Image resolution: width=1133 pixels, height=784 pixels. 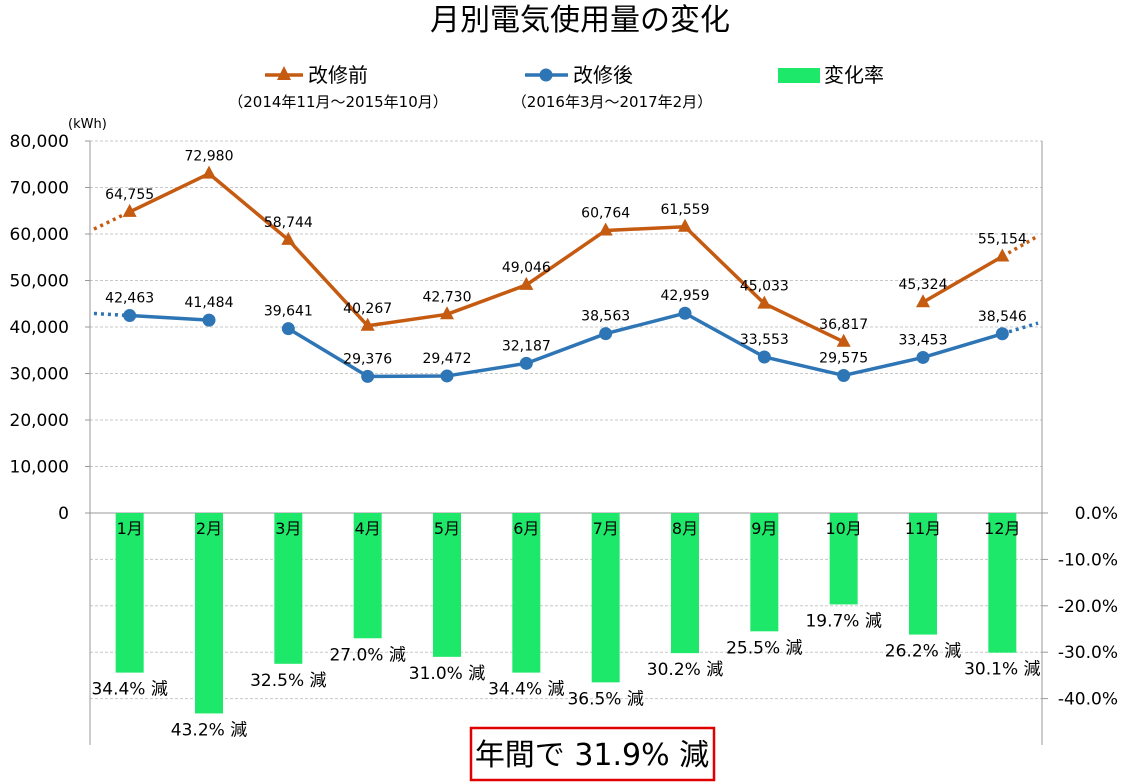 I want to click on month-label: 11月, so click(x=923, y=528).